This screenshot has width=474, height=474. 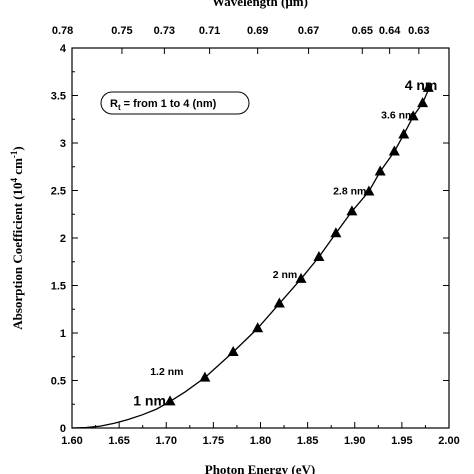 I want to click on legend-box-label: Rt = from 1 to 4 (nm), so click(x=163, y=105).